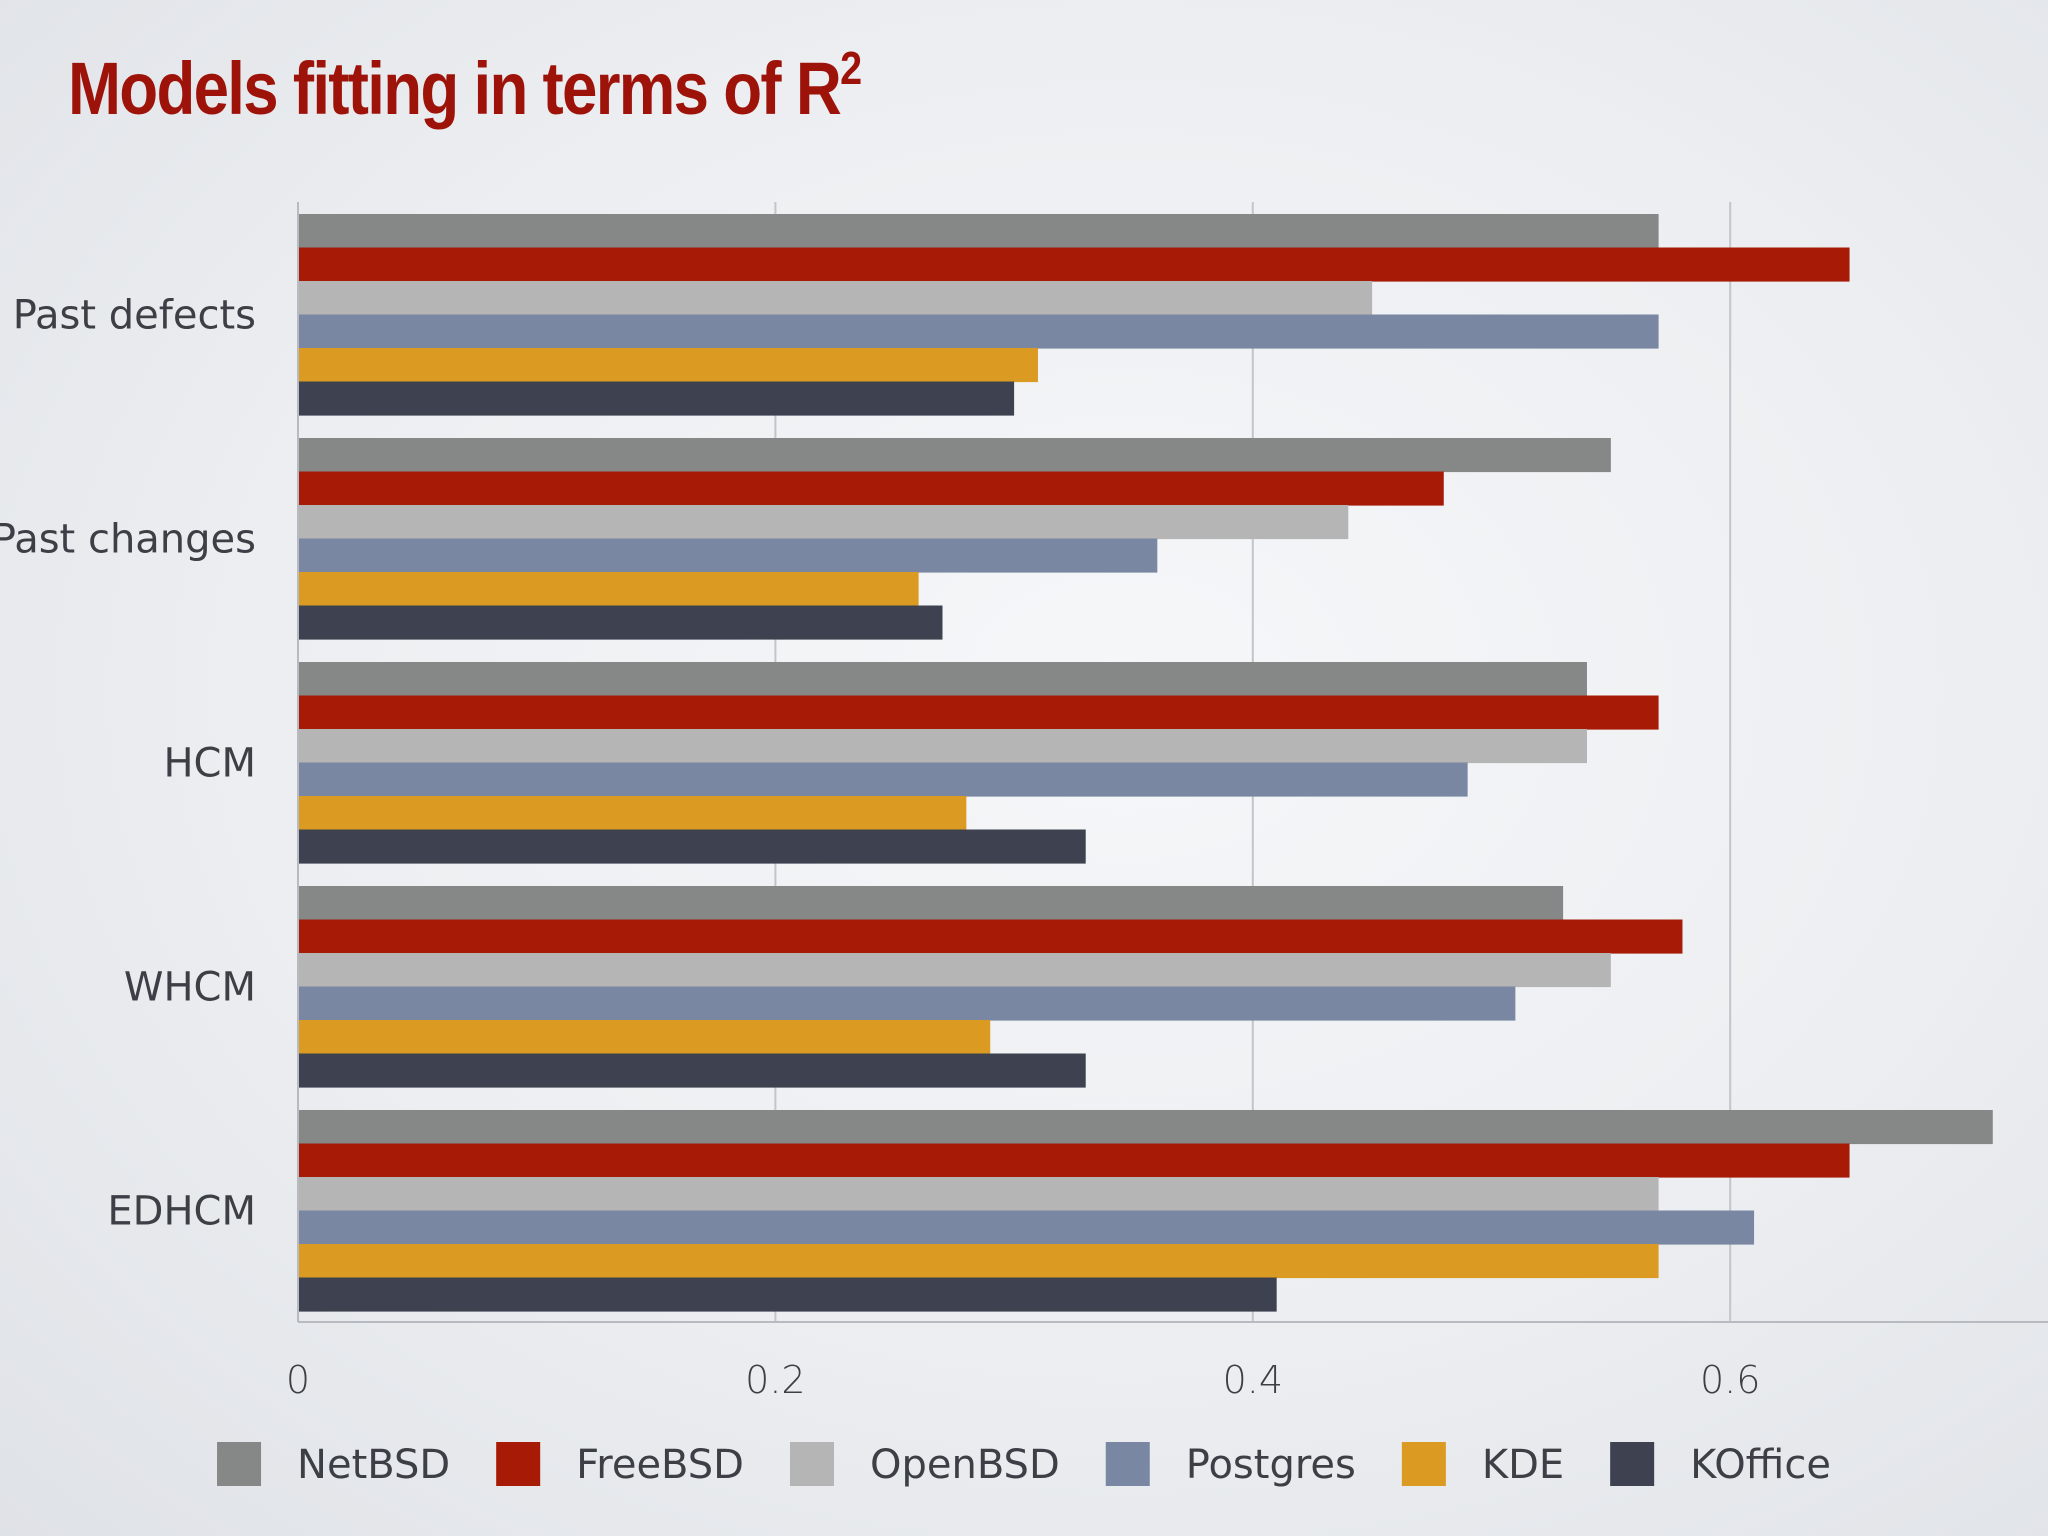 The width and height of the screenshot is (2048, 1536). I want to click on legend-item-postgres: Postgres, so click(1230, 1465).